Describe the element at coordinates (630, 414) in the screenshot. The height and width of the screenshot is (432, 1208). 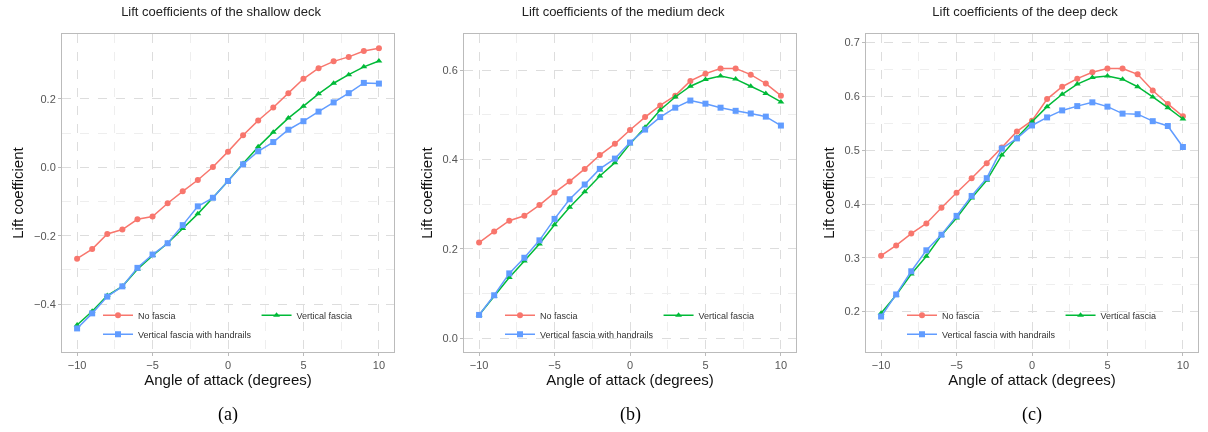
I see `text: (b)` at that location.